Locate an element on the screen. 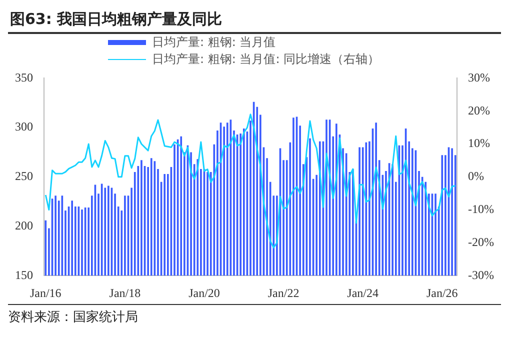 Image resolution: width=509 pixels, height=351 pixels. x-tick-label: Jan/24 is located at coordinates (363, 293).